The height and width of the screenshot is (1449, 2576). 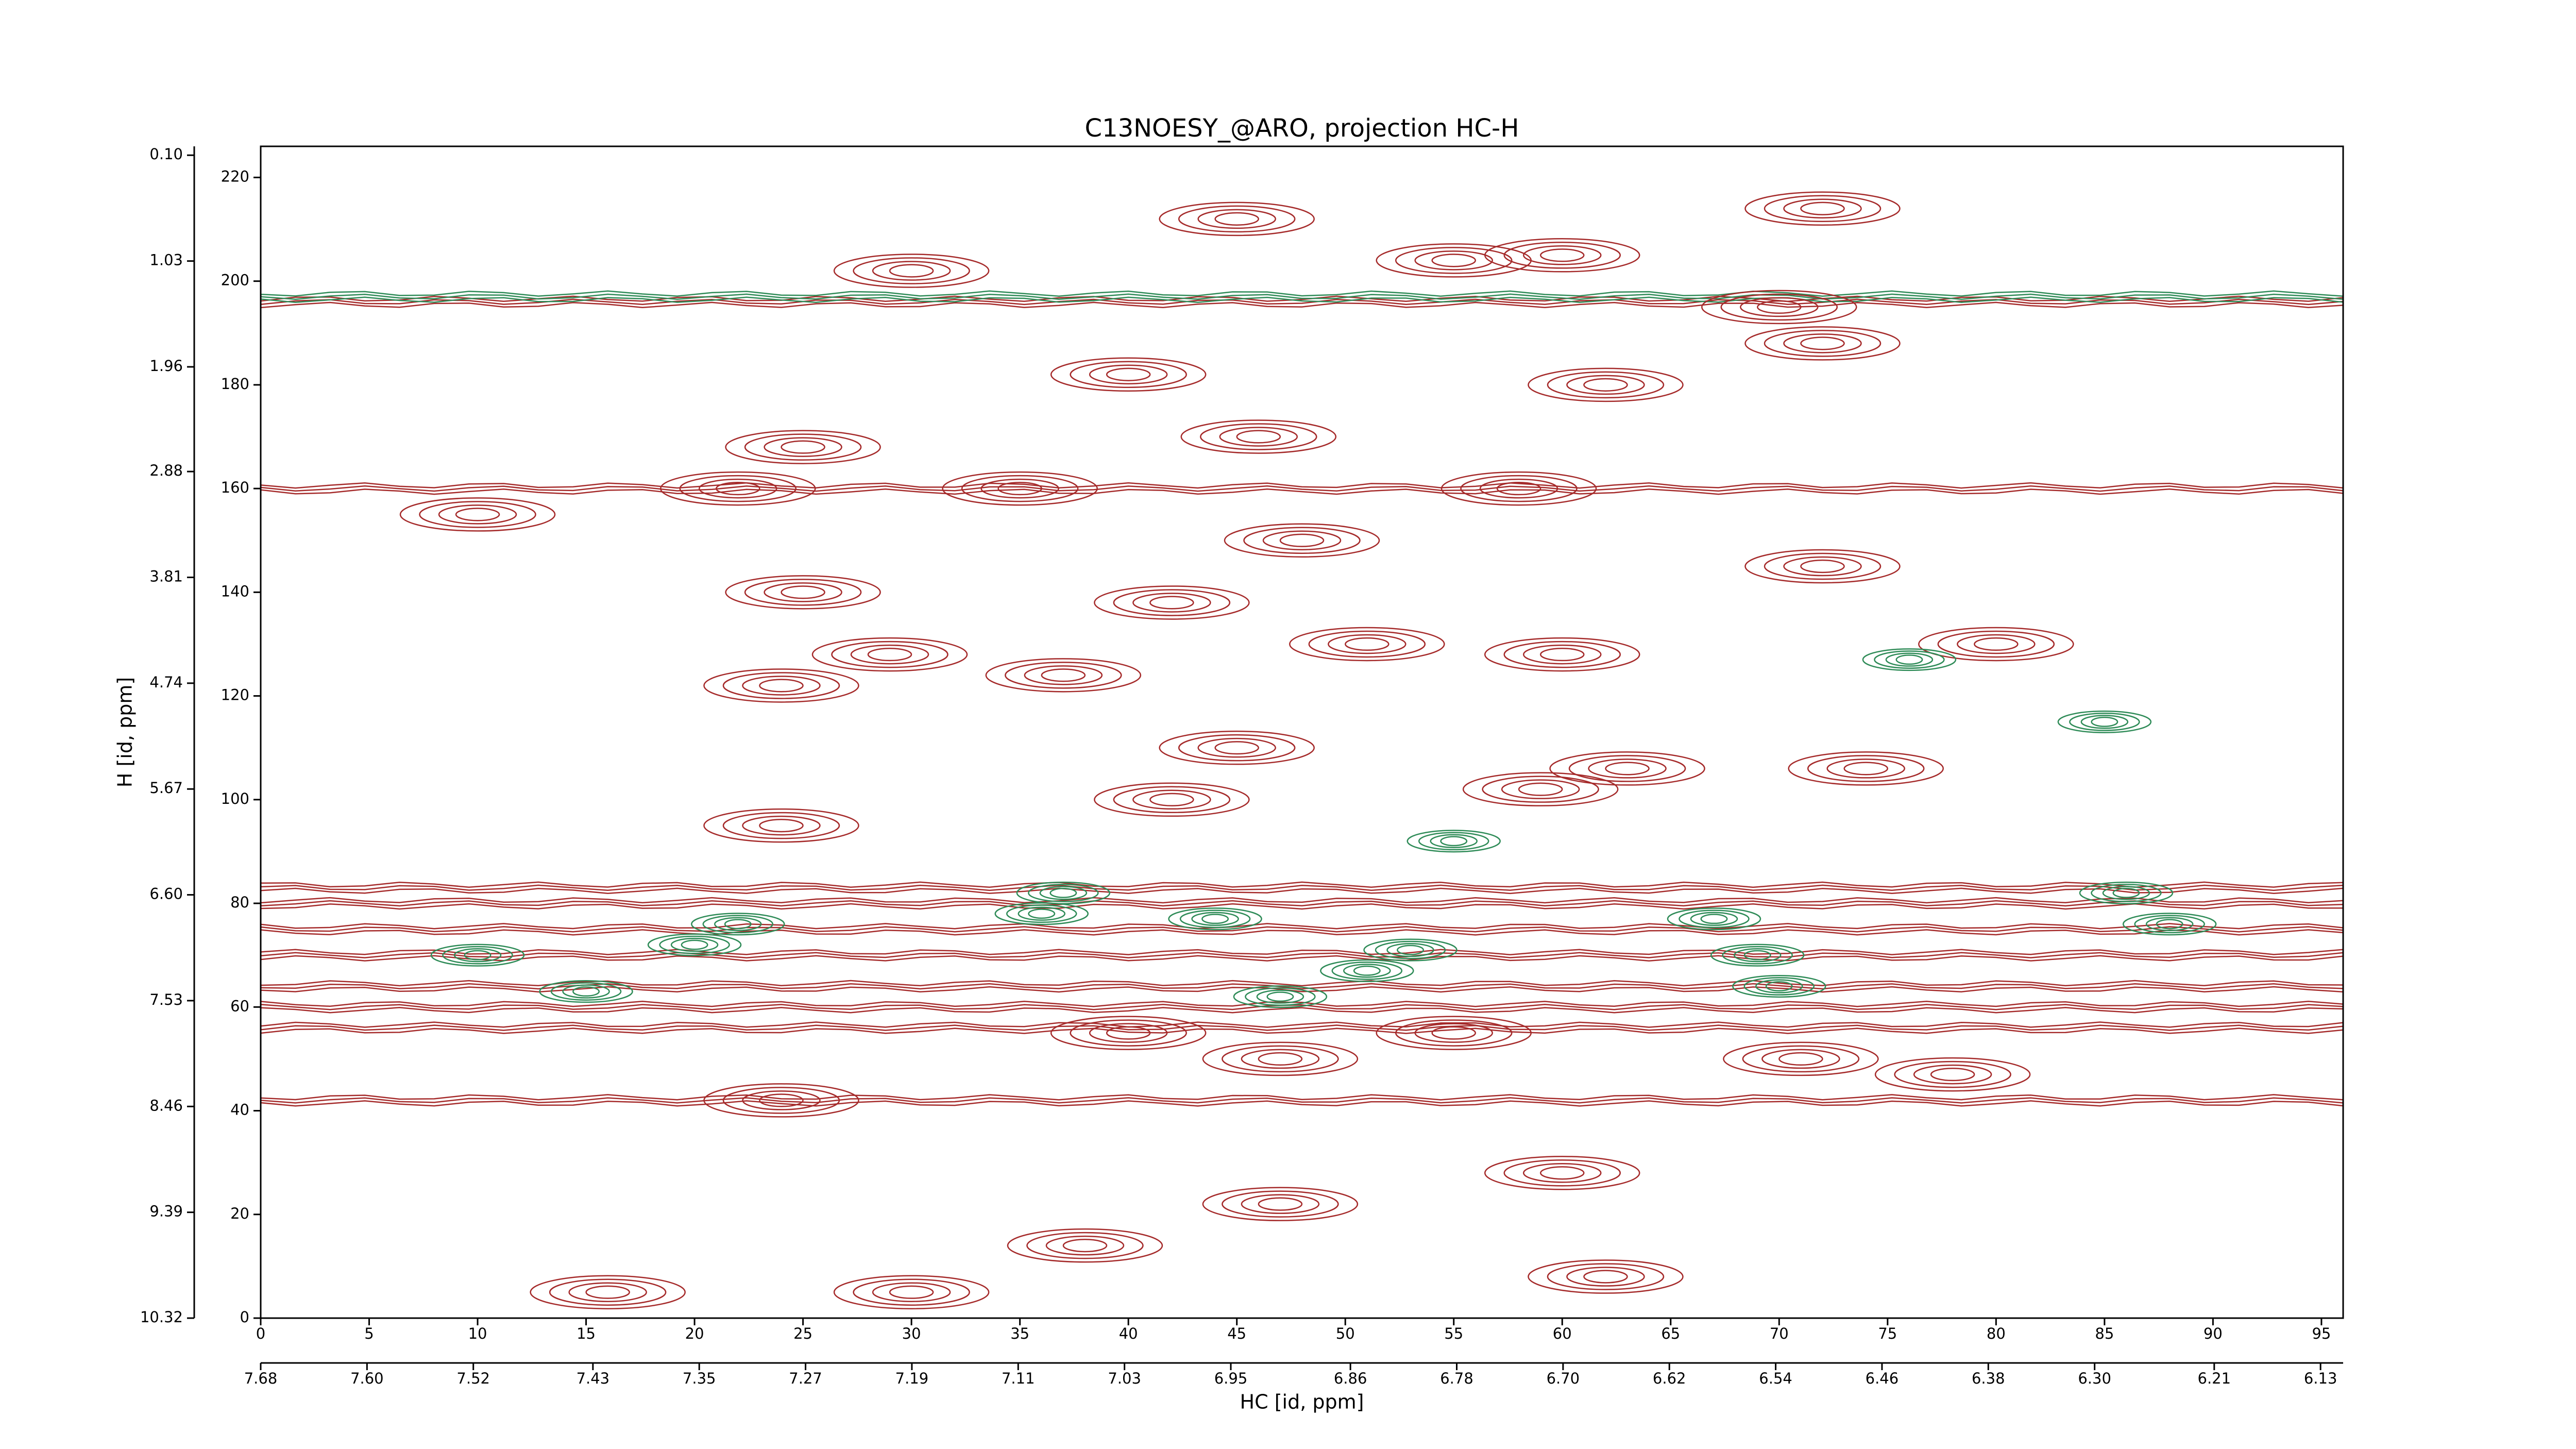 What do you see at coordinates (1302, 1402) in the screenshot?
I see `x-axis-label: HC [id, ppm]` at bounding box center [1302, 1402].